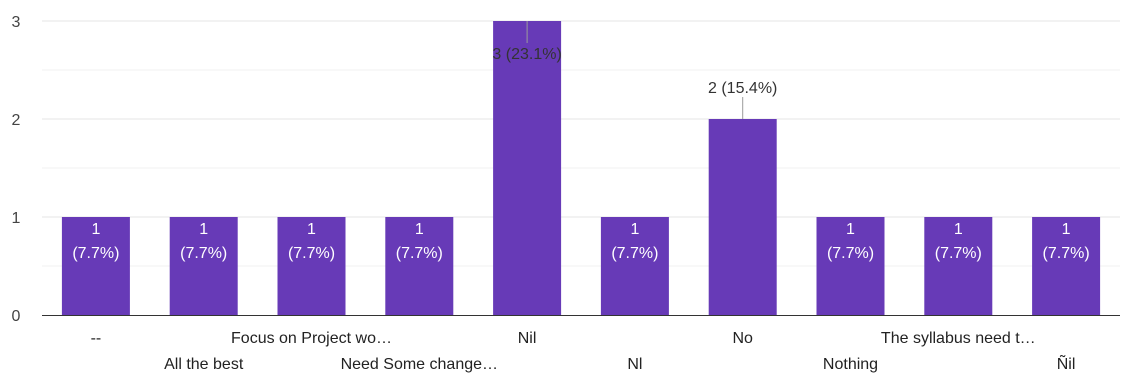  Describe the element at coordinates (16, 316) in the screenshot. I see `y-tick-label: 0` at that location.